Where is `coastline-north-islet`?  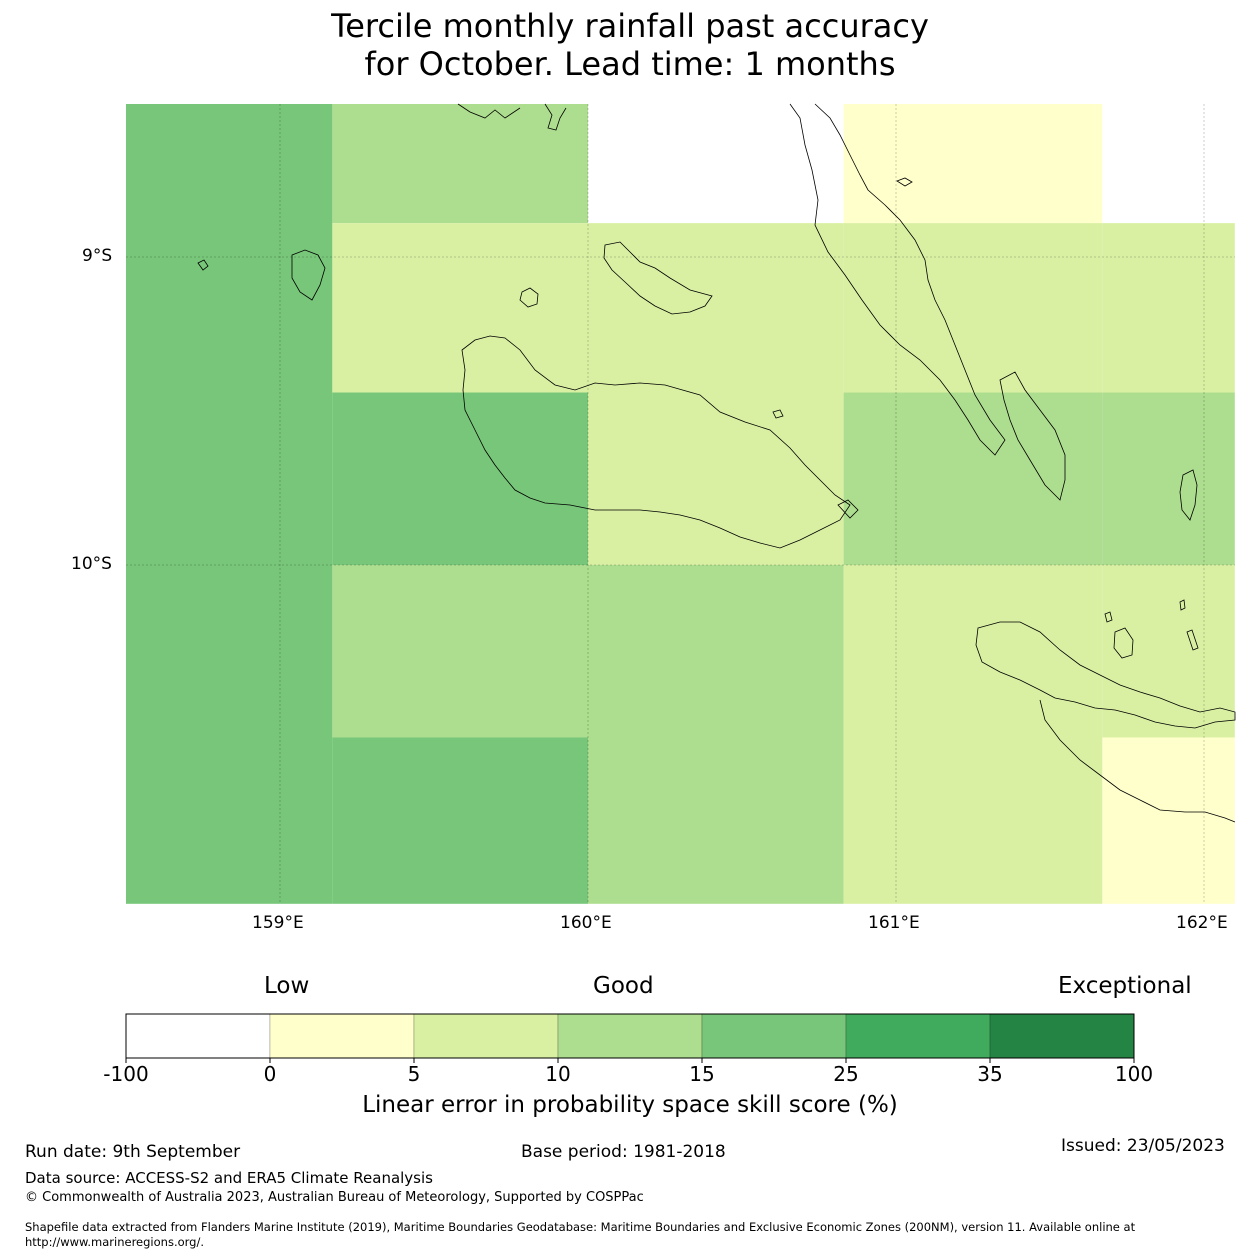
coastline-north-islet is located at coordinates (489, 111).